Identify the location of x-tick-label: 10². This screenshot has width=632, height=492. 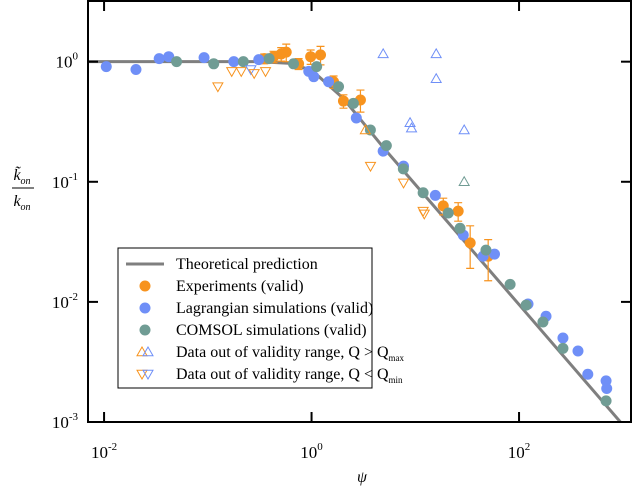
(519, 451).